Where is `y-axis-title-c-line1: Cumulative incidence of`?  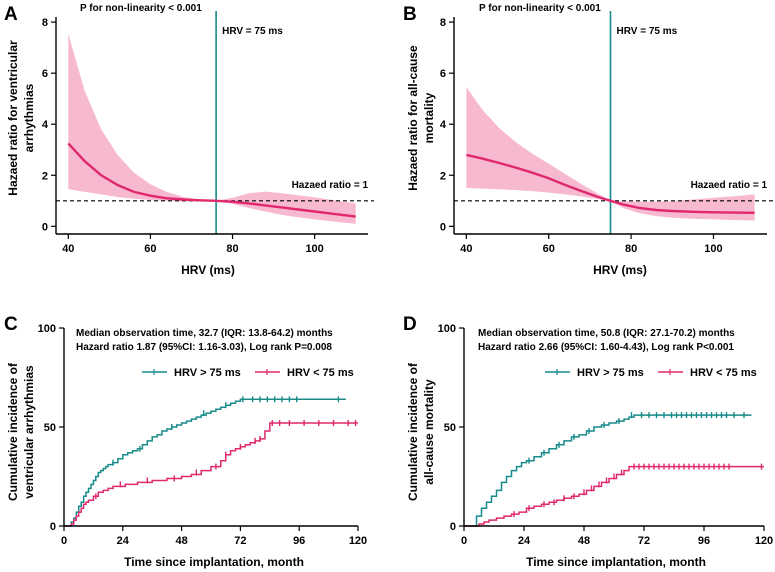 y-axis-title-c-line1: Cumulative incidence of is located at coordinates (13, 431).